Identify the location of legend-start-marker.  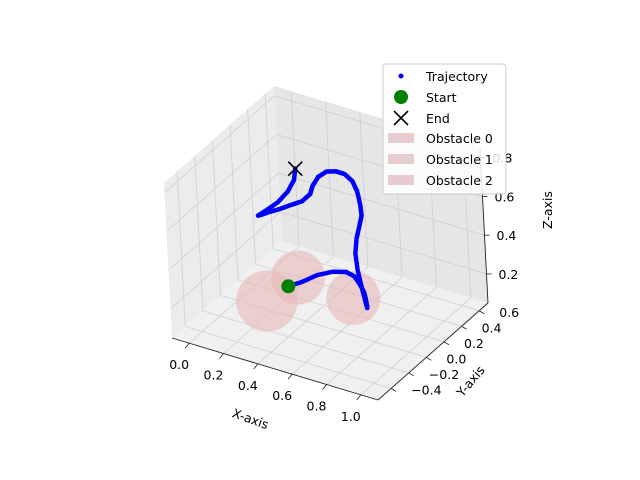
(401, 97).